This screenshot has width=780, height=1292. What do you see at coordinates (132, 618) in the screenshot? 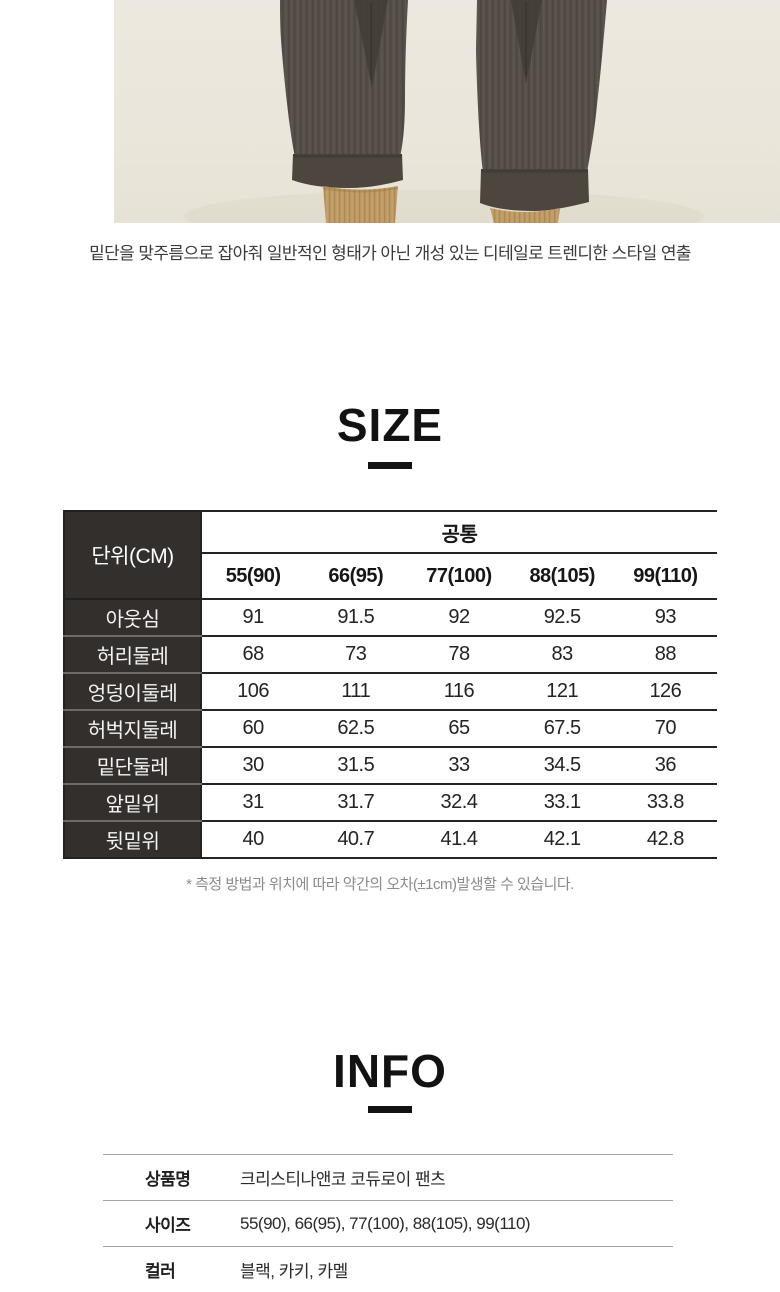
I see `size-row-label: 아웃심` at bounding box center [132, 618].